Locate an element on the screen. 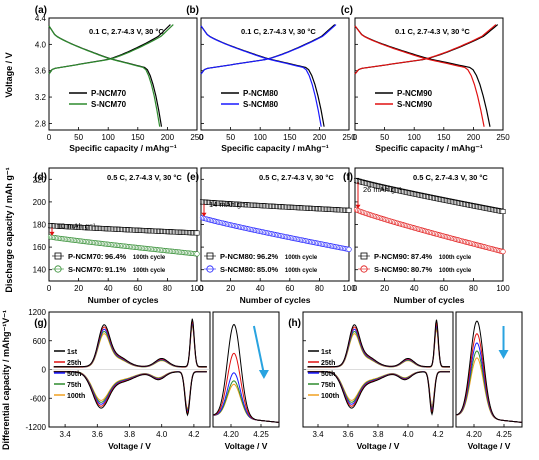 The image size is (539, 460). panel-e-annotation: 14 mAh g⁻¹ is located at coordinates (228, 204).